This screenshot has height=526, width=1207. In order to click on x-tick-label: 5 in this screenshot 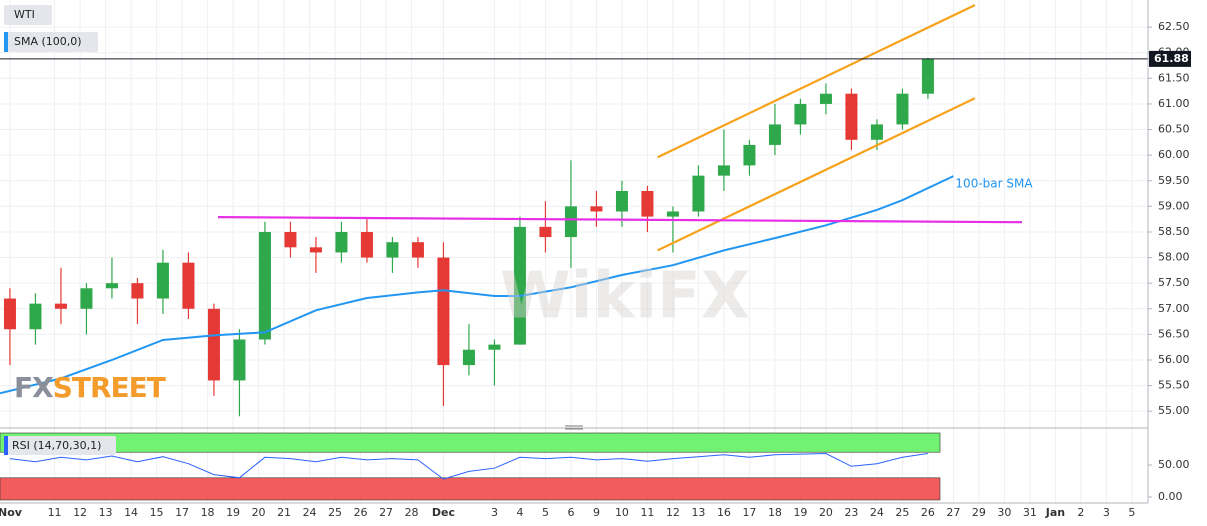, I will do `click(545, 512)`.